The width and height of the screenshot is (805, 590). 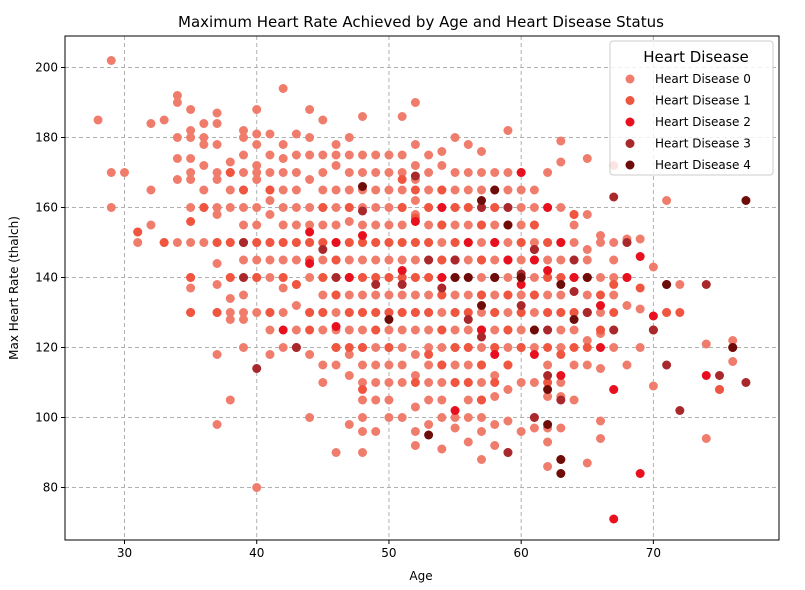 I want to click on legend-item-heart-disease-0: Heart Disease 0, so click(x=688, y=79).